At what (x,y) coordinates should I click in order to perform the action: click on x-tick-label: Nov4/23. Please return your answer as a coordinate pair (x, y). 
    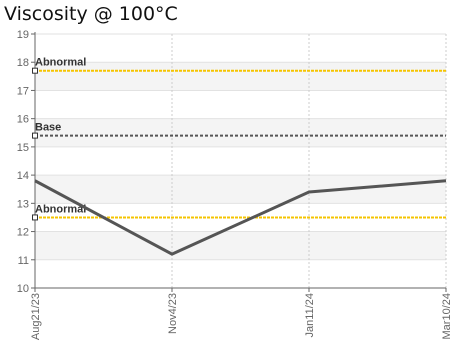
    Looking at the image, I should click on (173, 313).